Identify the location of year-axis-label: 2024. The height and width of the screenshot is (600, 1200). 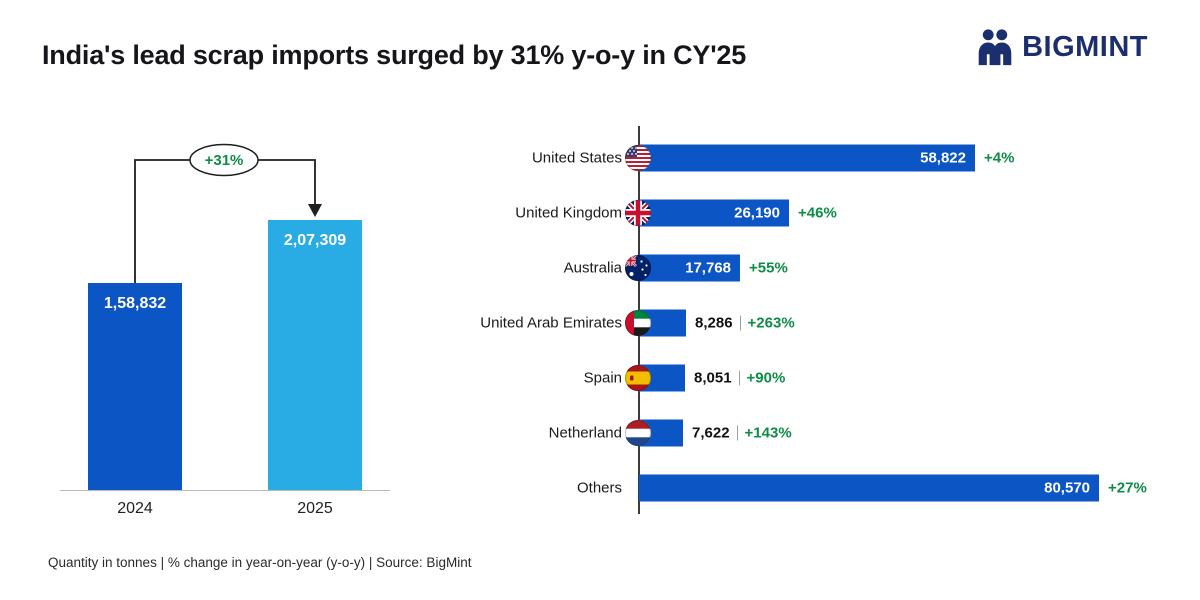
(135, 508).